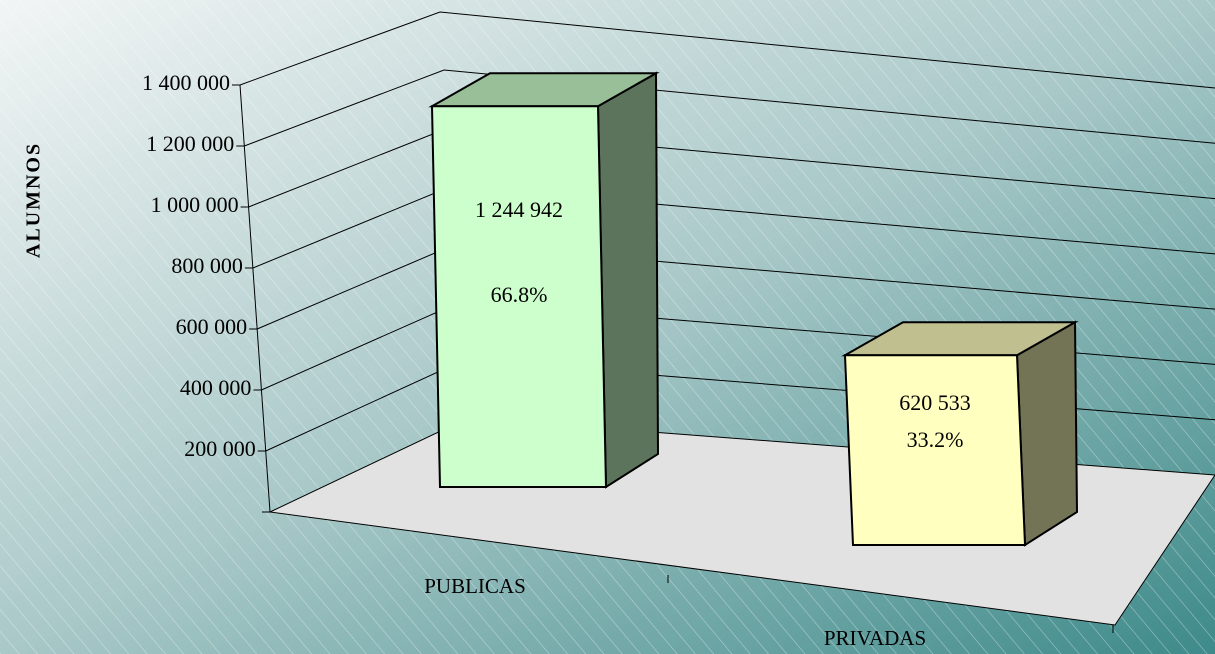 This screenshot has height=654, width=1215. I want to click on y-tick-label: 1 400 000, so click(186, 82).